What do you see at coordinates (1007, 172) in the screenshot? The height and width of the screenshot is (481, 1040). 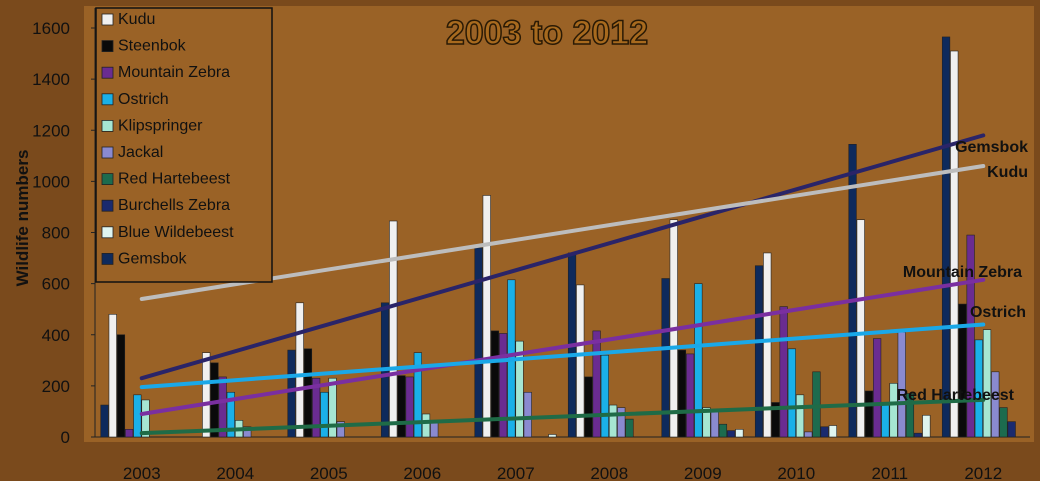 I see `trendline-label: Kudu` at bounding box center [1007, 172].